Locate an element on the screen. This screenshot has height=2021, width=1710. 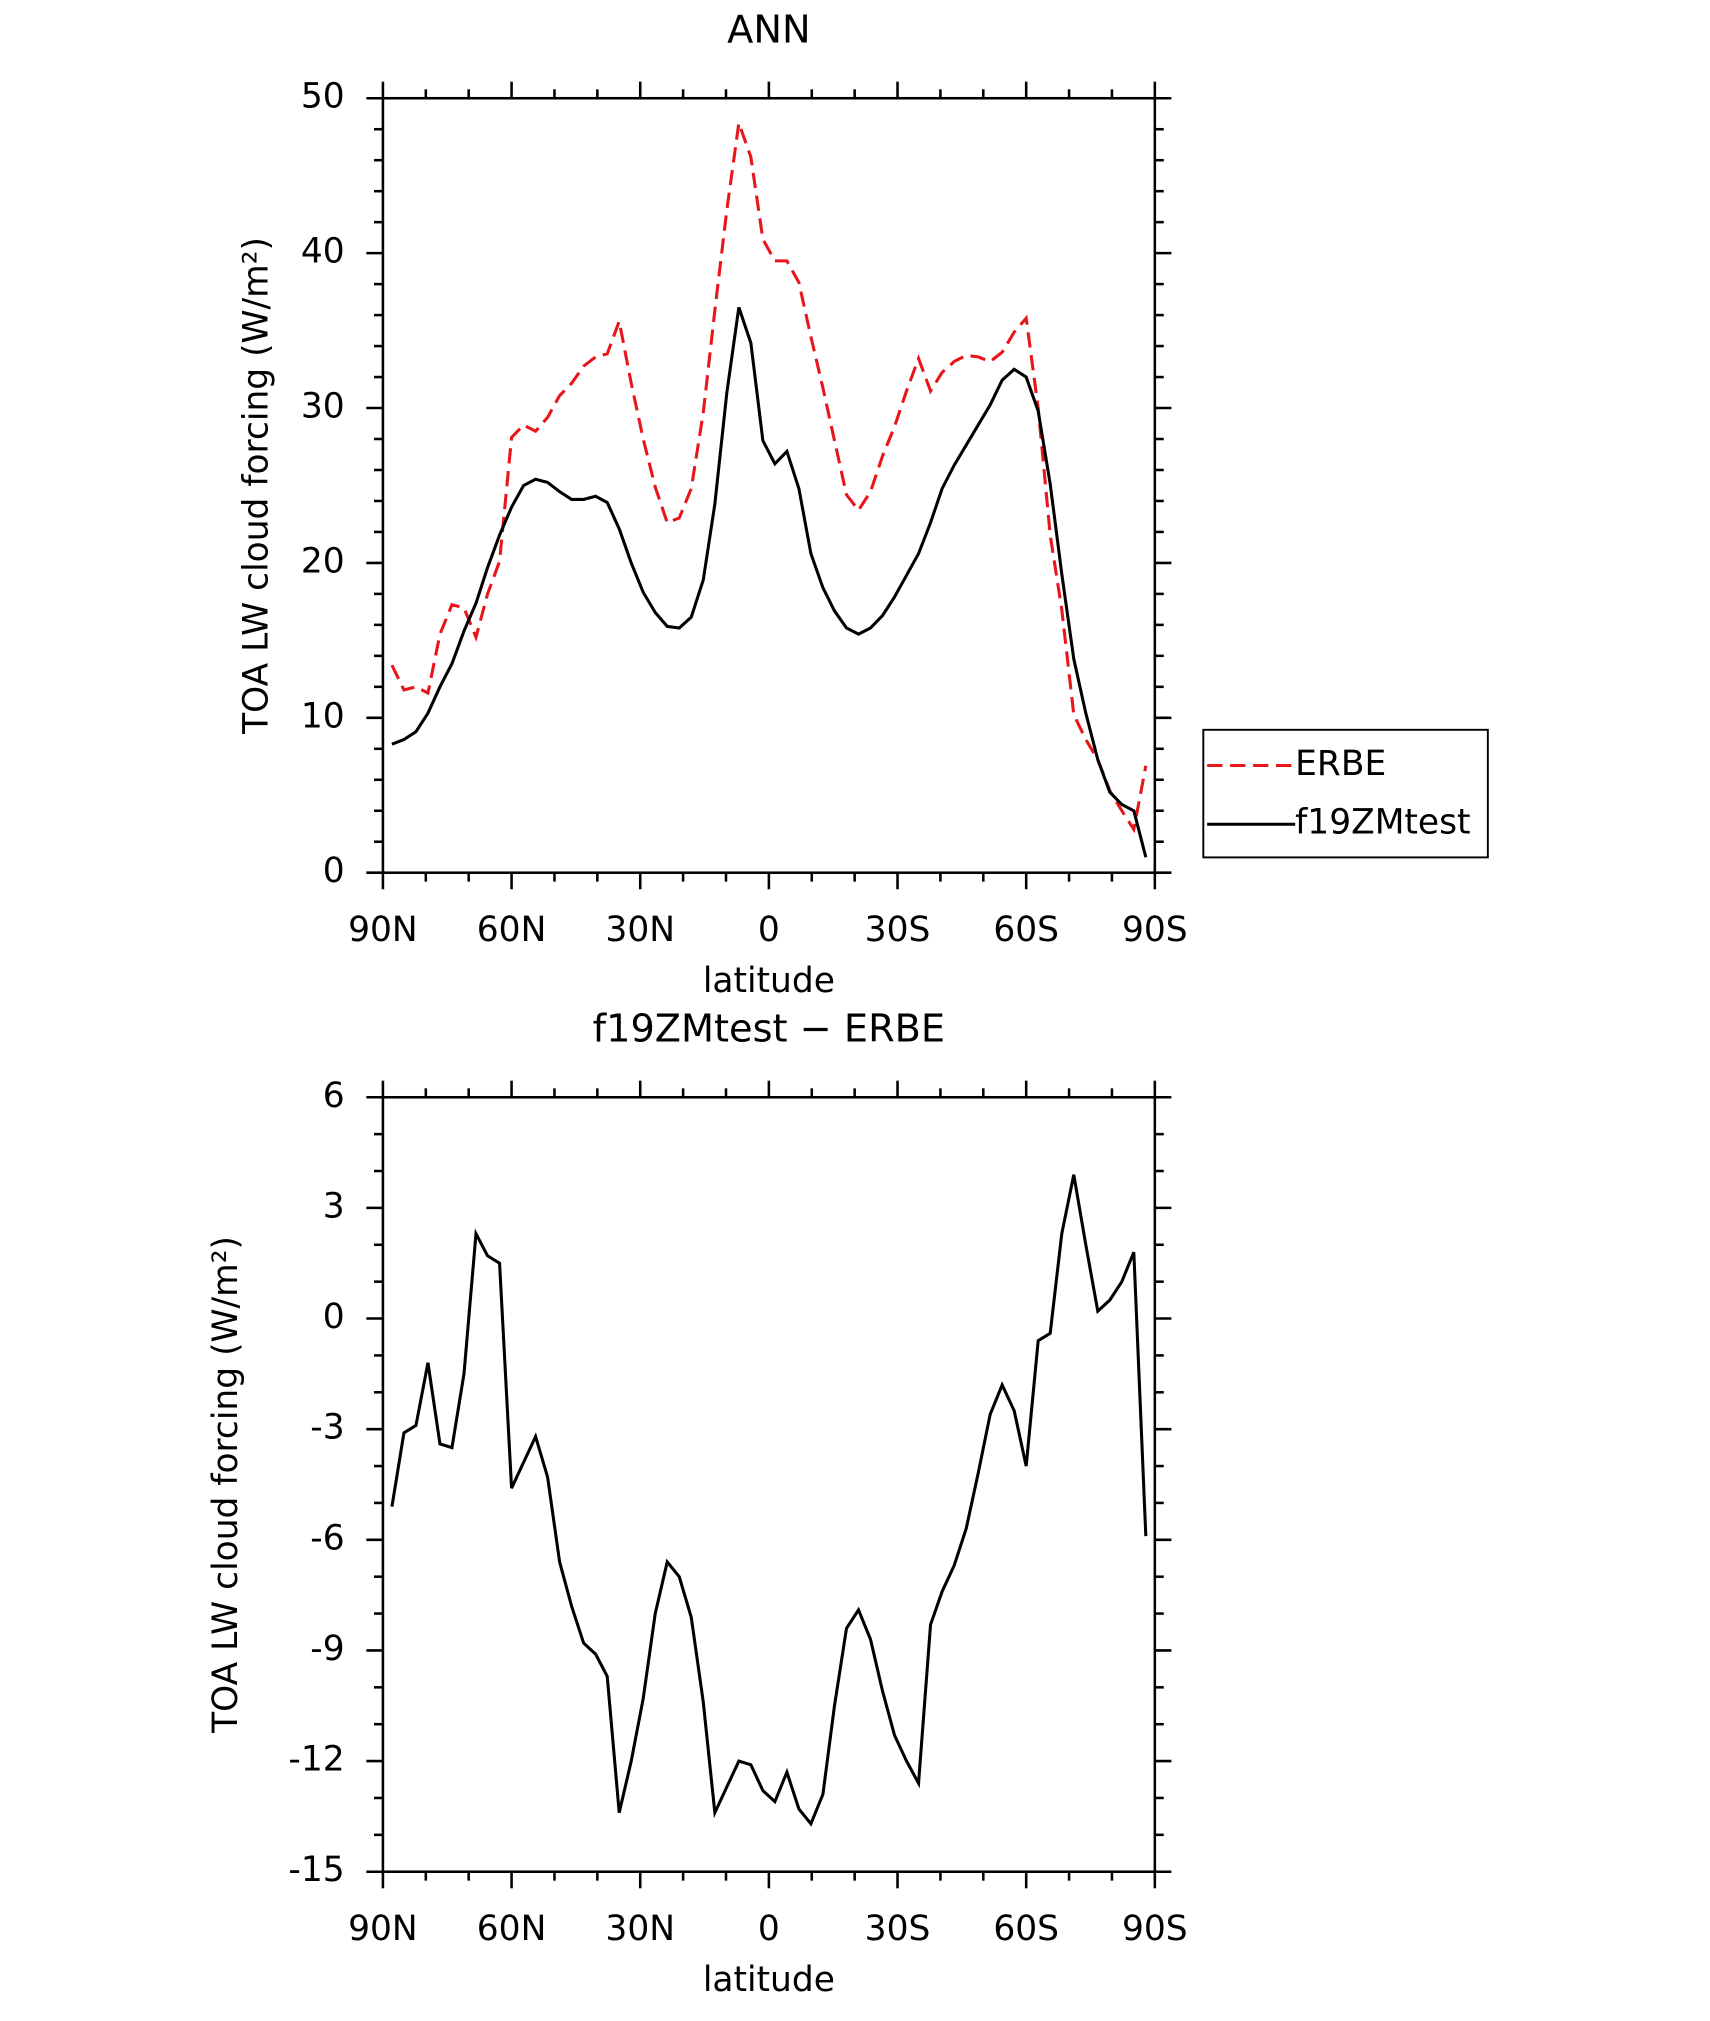
y-tick-label: -15 is located at coordinates (316, 1870).